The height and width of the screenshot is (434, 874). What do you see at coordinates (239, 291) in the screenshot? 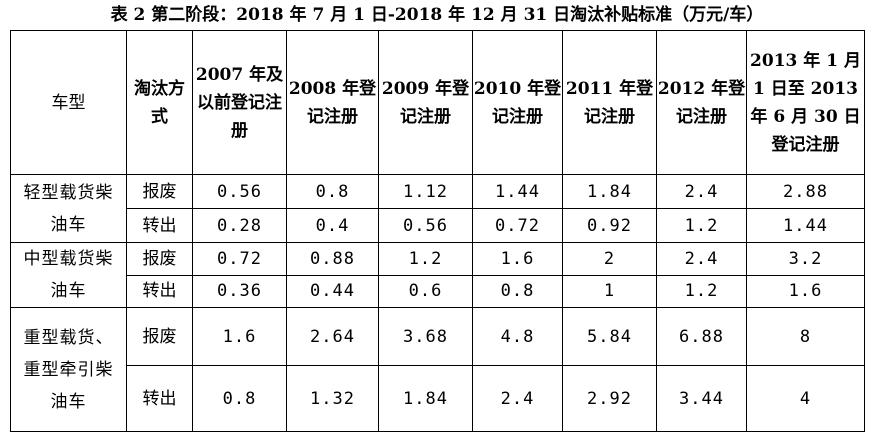
I see `value-cell: 0.36` at bounding box center [239, 291].